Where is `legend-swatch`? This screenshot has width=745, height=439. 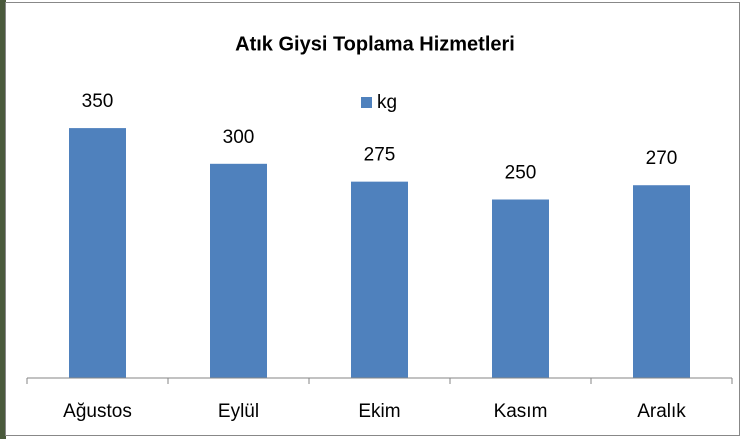 legend-swatch is located at coordinates (366, 102).